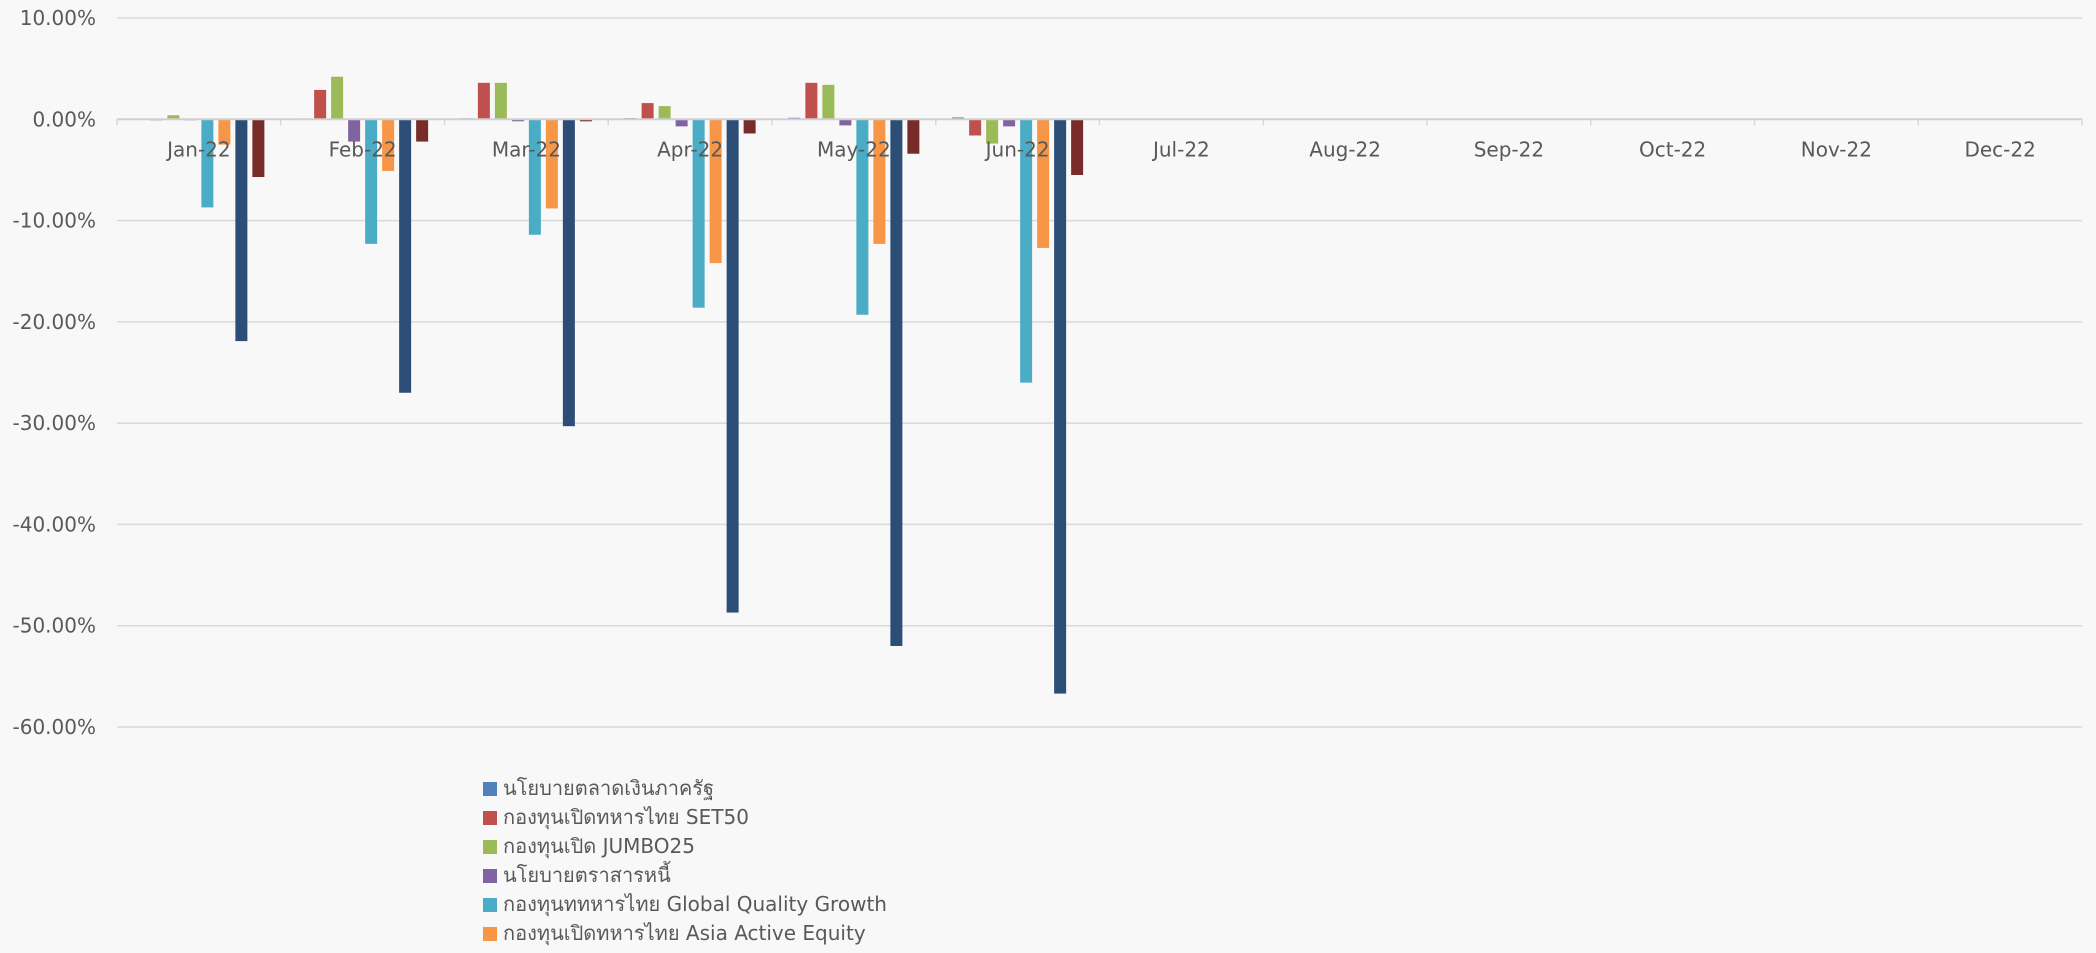 The width and height of the screenshot is (2096, 953). Describe the element at coordinates (587, 875) in the screenshot. I see `legend-label: นโยบายตราสารหนี้` at that location.